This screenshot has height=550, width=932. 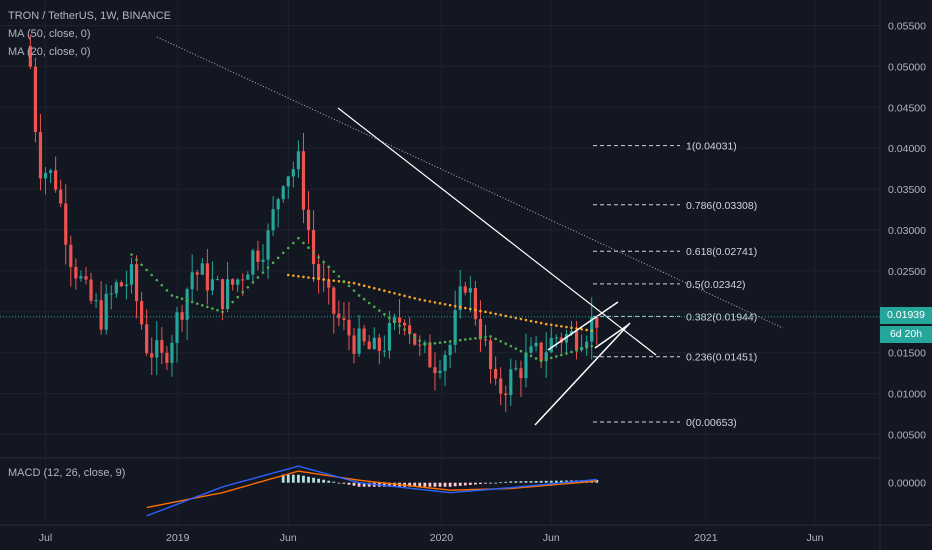 I want to click on wedge-resistance-line, so click(x=583, y=326).